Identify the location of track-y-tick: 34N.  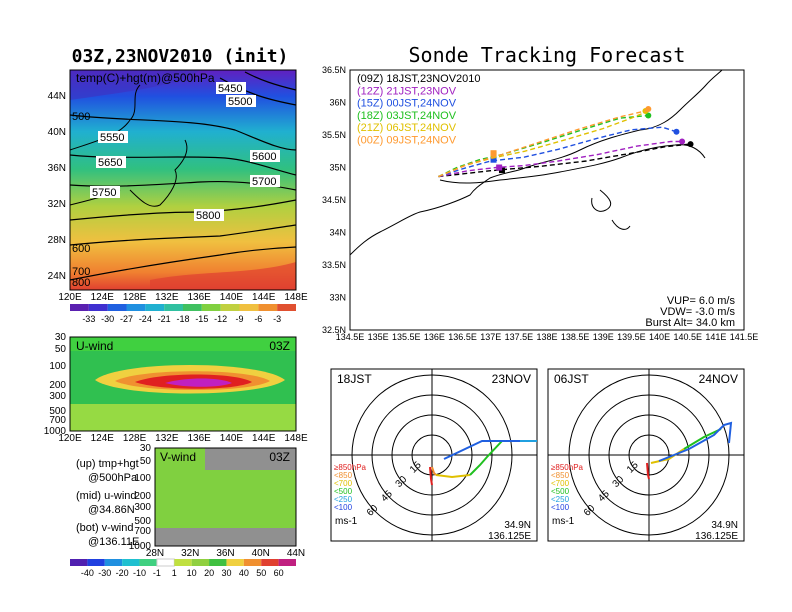
(337, 233).